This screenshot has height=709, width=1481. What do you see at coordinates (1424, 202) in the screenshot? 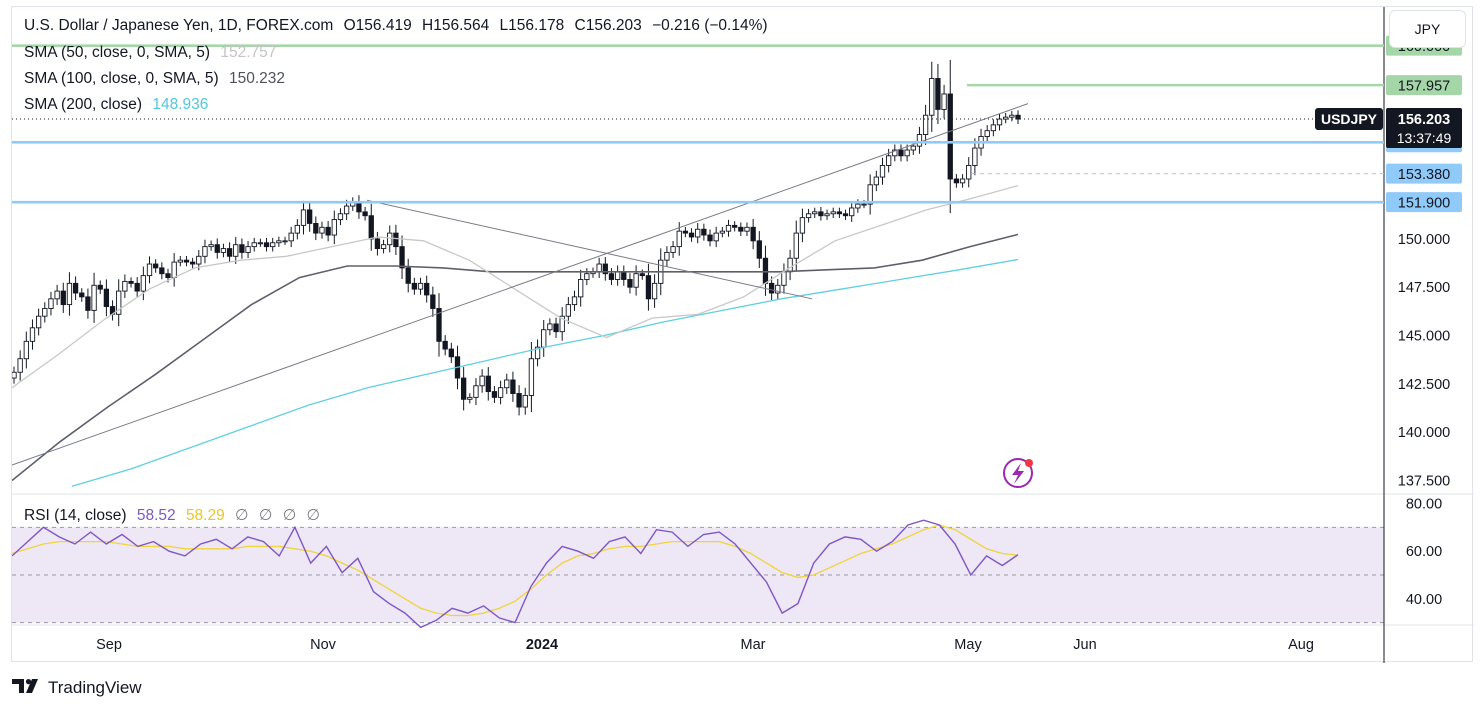
I see `level-label-box` at bounding box center [1424, 202].